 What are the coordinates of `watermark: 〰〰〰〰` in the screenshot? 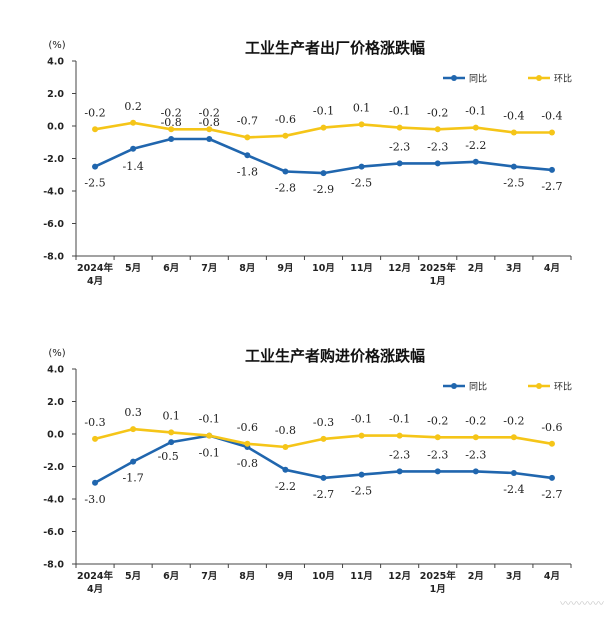 It's located at (582, 603).